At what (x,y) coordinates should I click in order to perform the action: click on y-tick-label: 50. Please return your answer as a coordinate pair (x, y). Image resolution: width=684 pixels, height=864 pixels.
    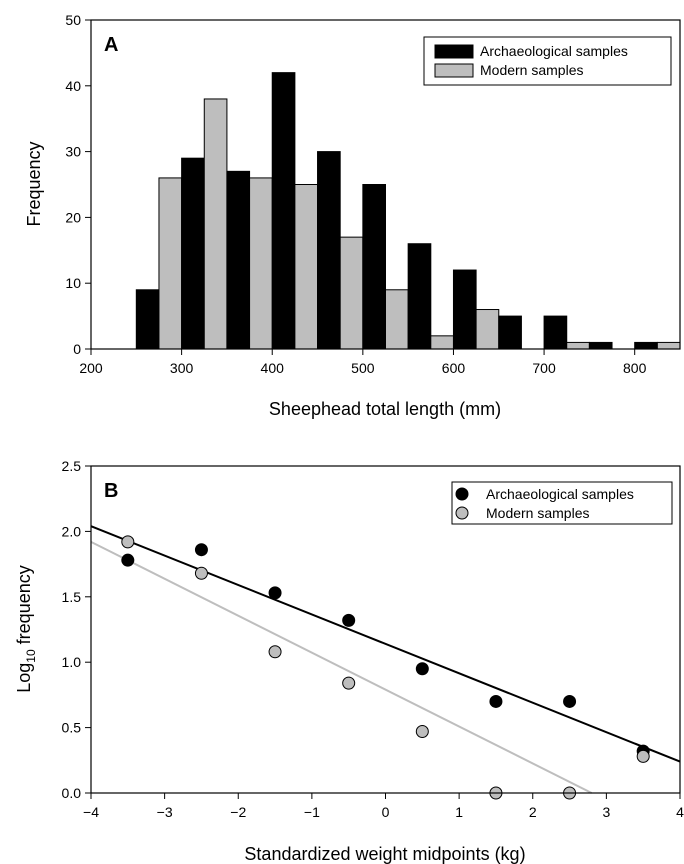
    Looking at the image, I should click on (73, 20).